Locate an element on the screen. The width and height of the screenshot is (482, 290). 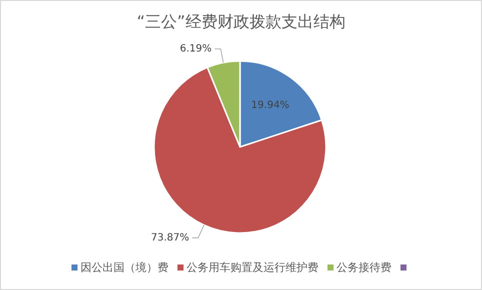
legend-label: 因公出国（境）费 is located at coordinates (124, 267).